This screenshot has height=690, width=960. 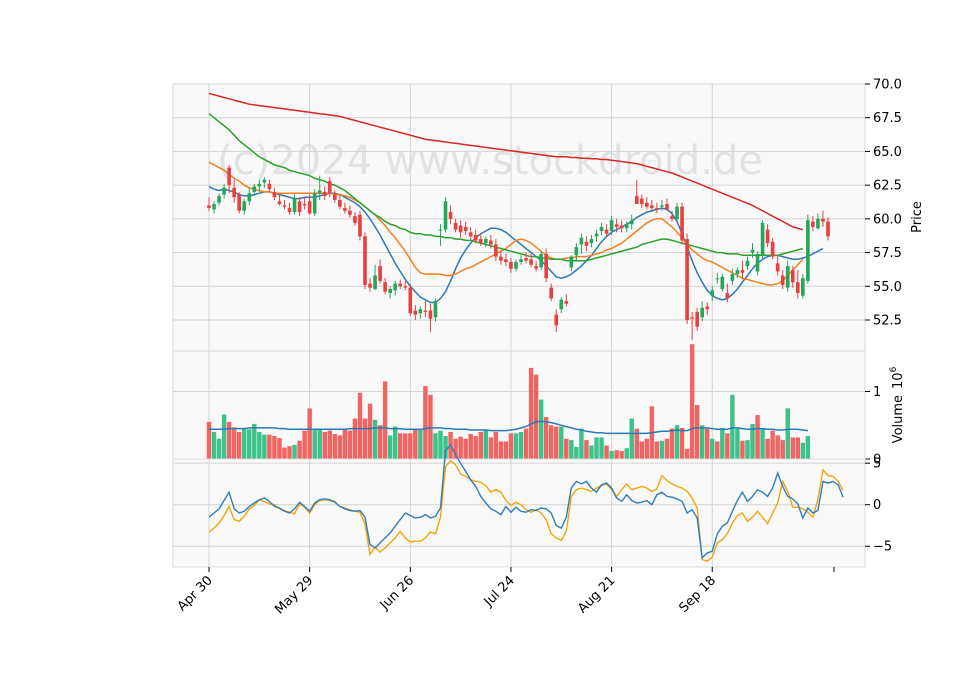 I want to click on oscillator-line, so click(x=526, y=501).